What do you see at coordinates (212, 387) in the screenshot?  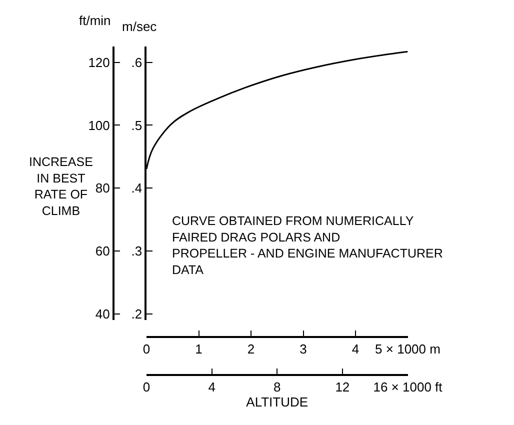 I see `x2-tick-label: 4` at bounding box center [212, 387].